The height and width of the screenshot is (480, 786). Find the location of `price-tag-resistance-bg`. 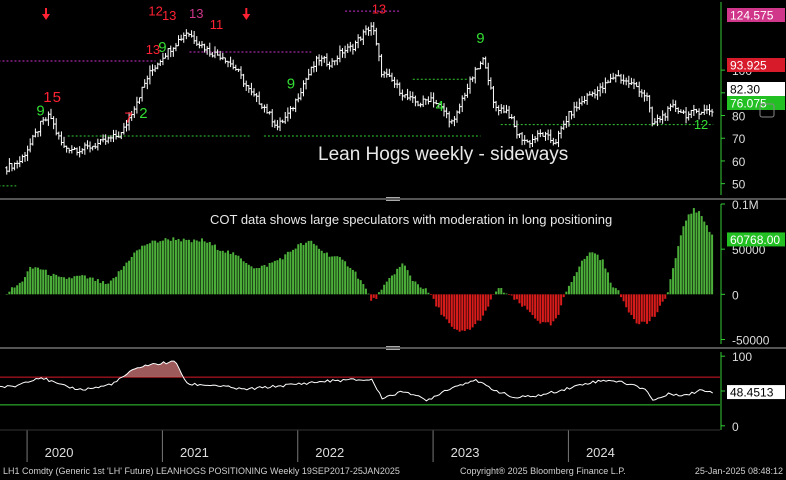

price-tag-resistance-bg is located at coordinates (756, 65).